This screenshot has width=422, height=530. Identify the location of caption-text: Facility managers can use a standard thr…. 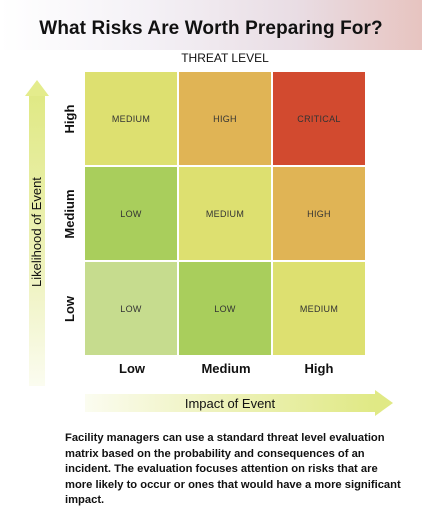
(233, 469).